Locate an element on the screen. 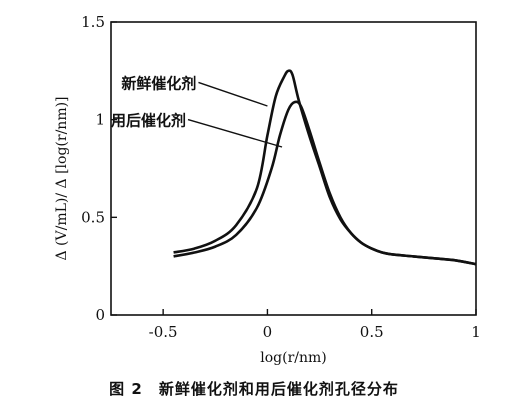 The width and height of the screenshot is (508, 413). x-tick-label: 1 is located at coordinates (476, 332).